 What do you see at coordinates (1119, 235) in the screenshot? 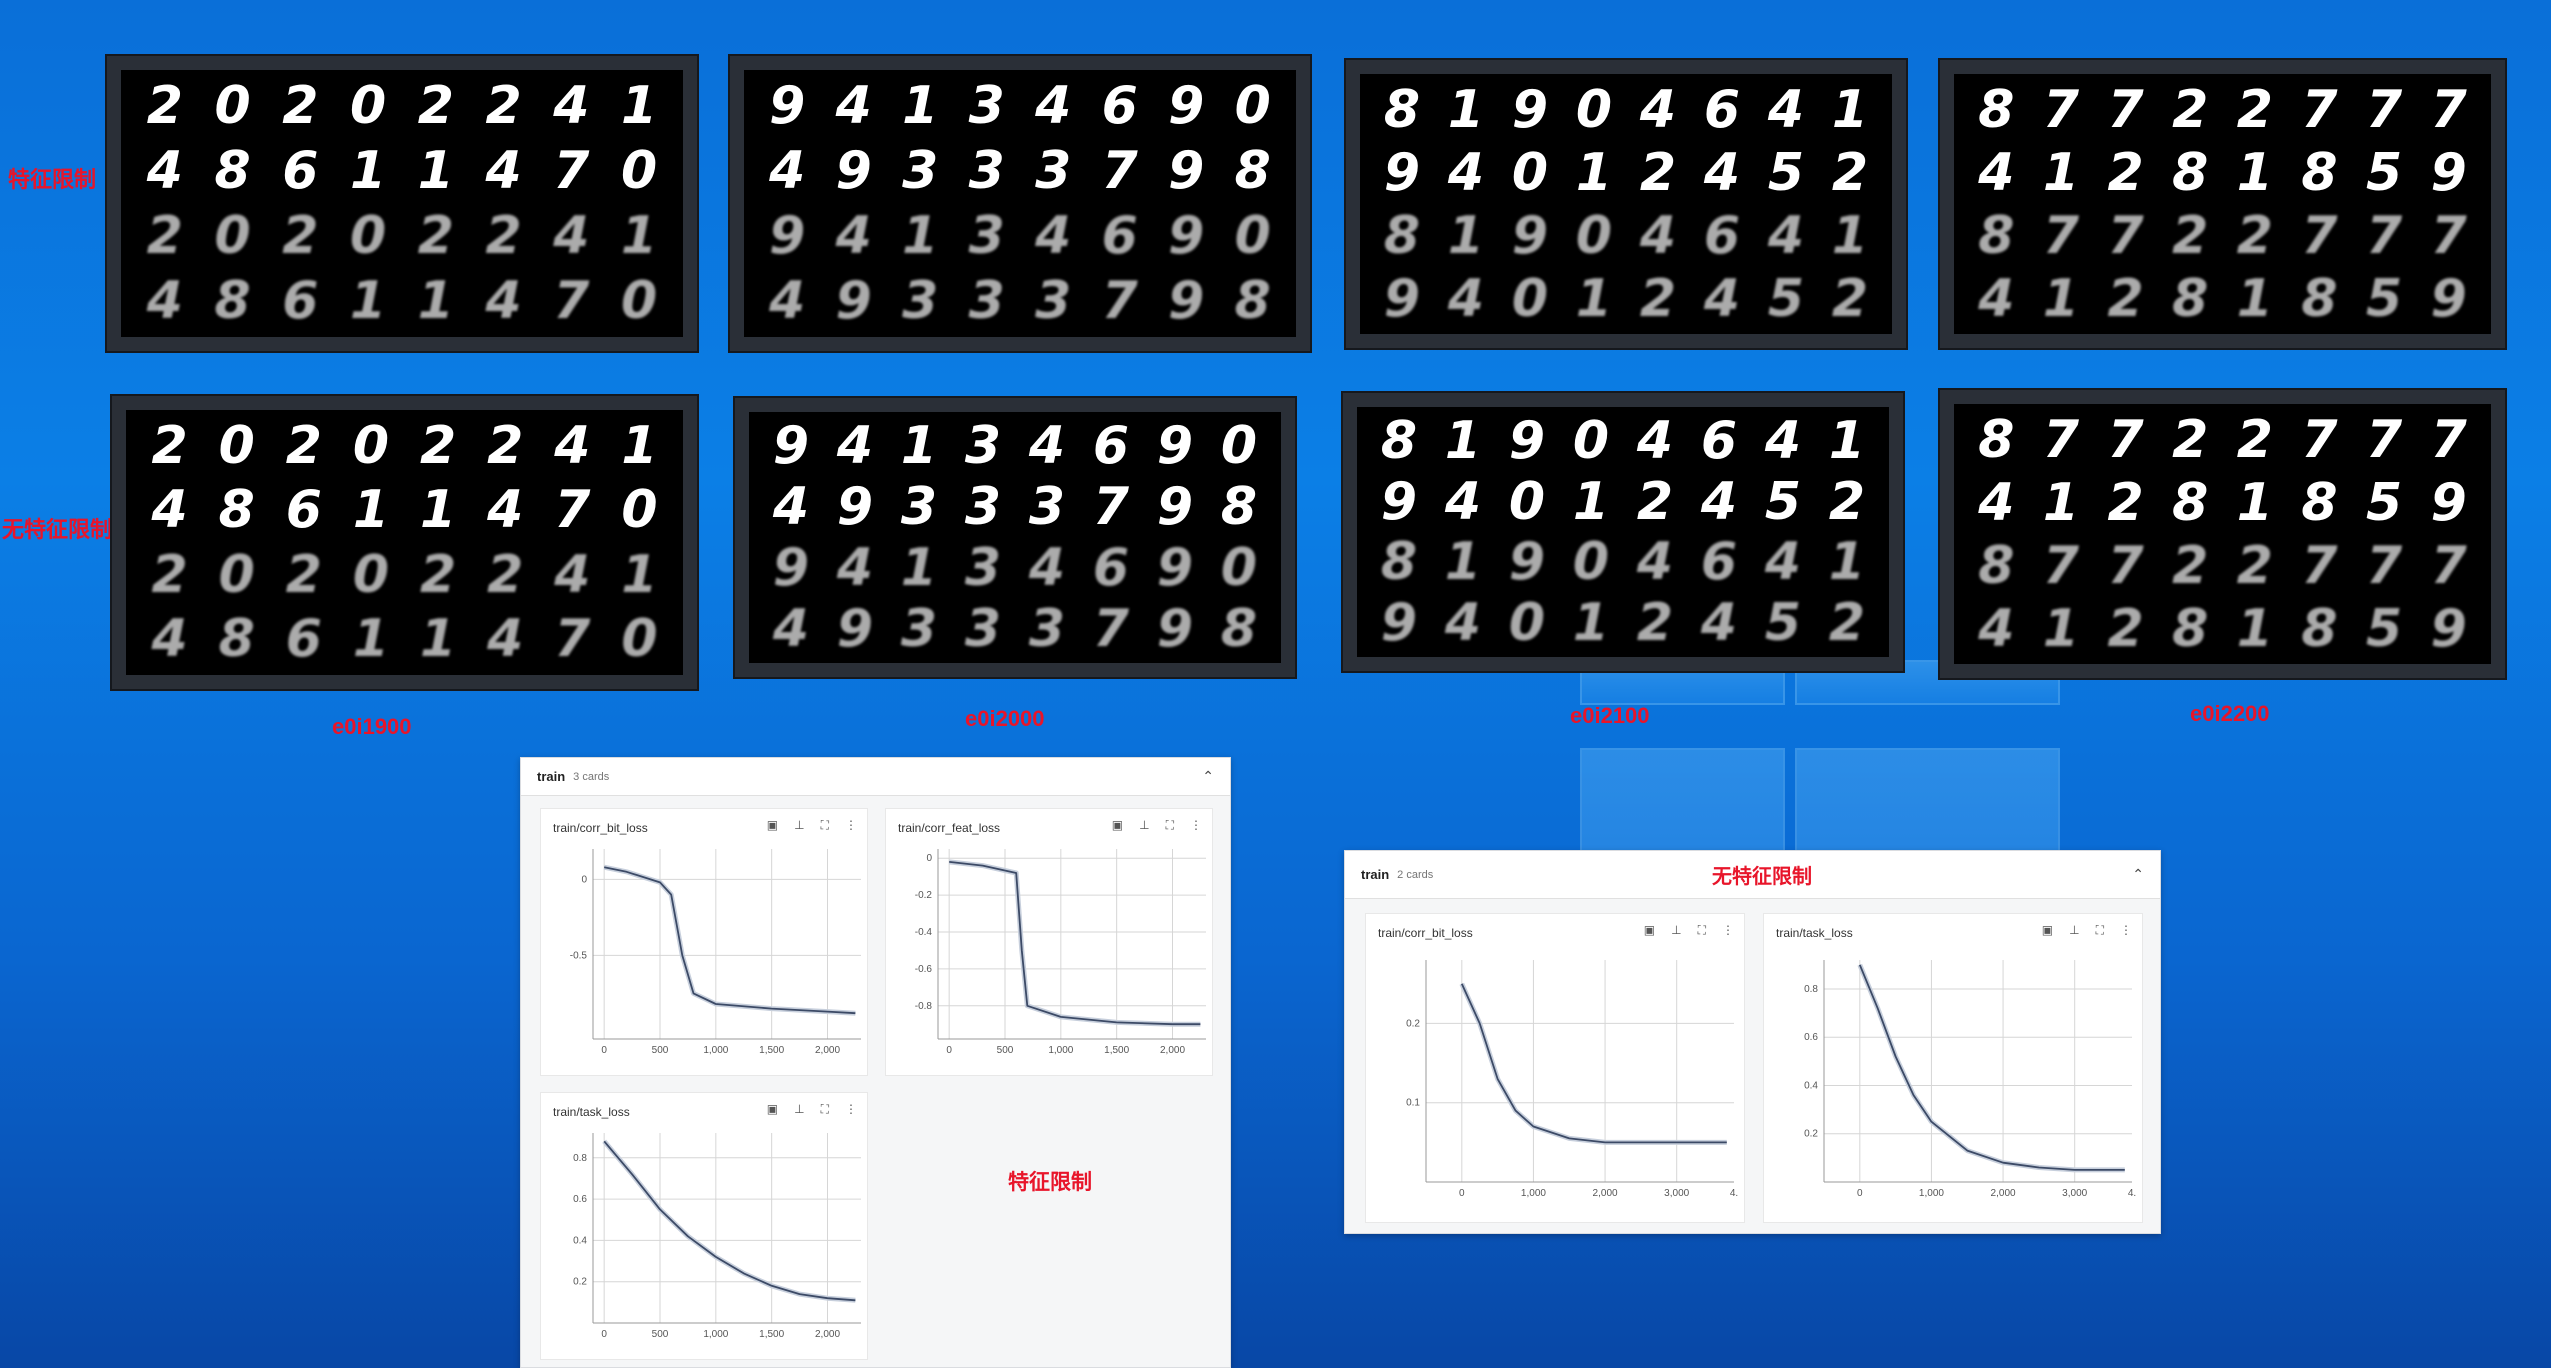
I see `reconstructed-digit: 6` at bounding box center [1119, 235].